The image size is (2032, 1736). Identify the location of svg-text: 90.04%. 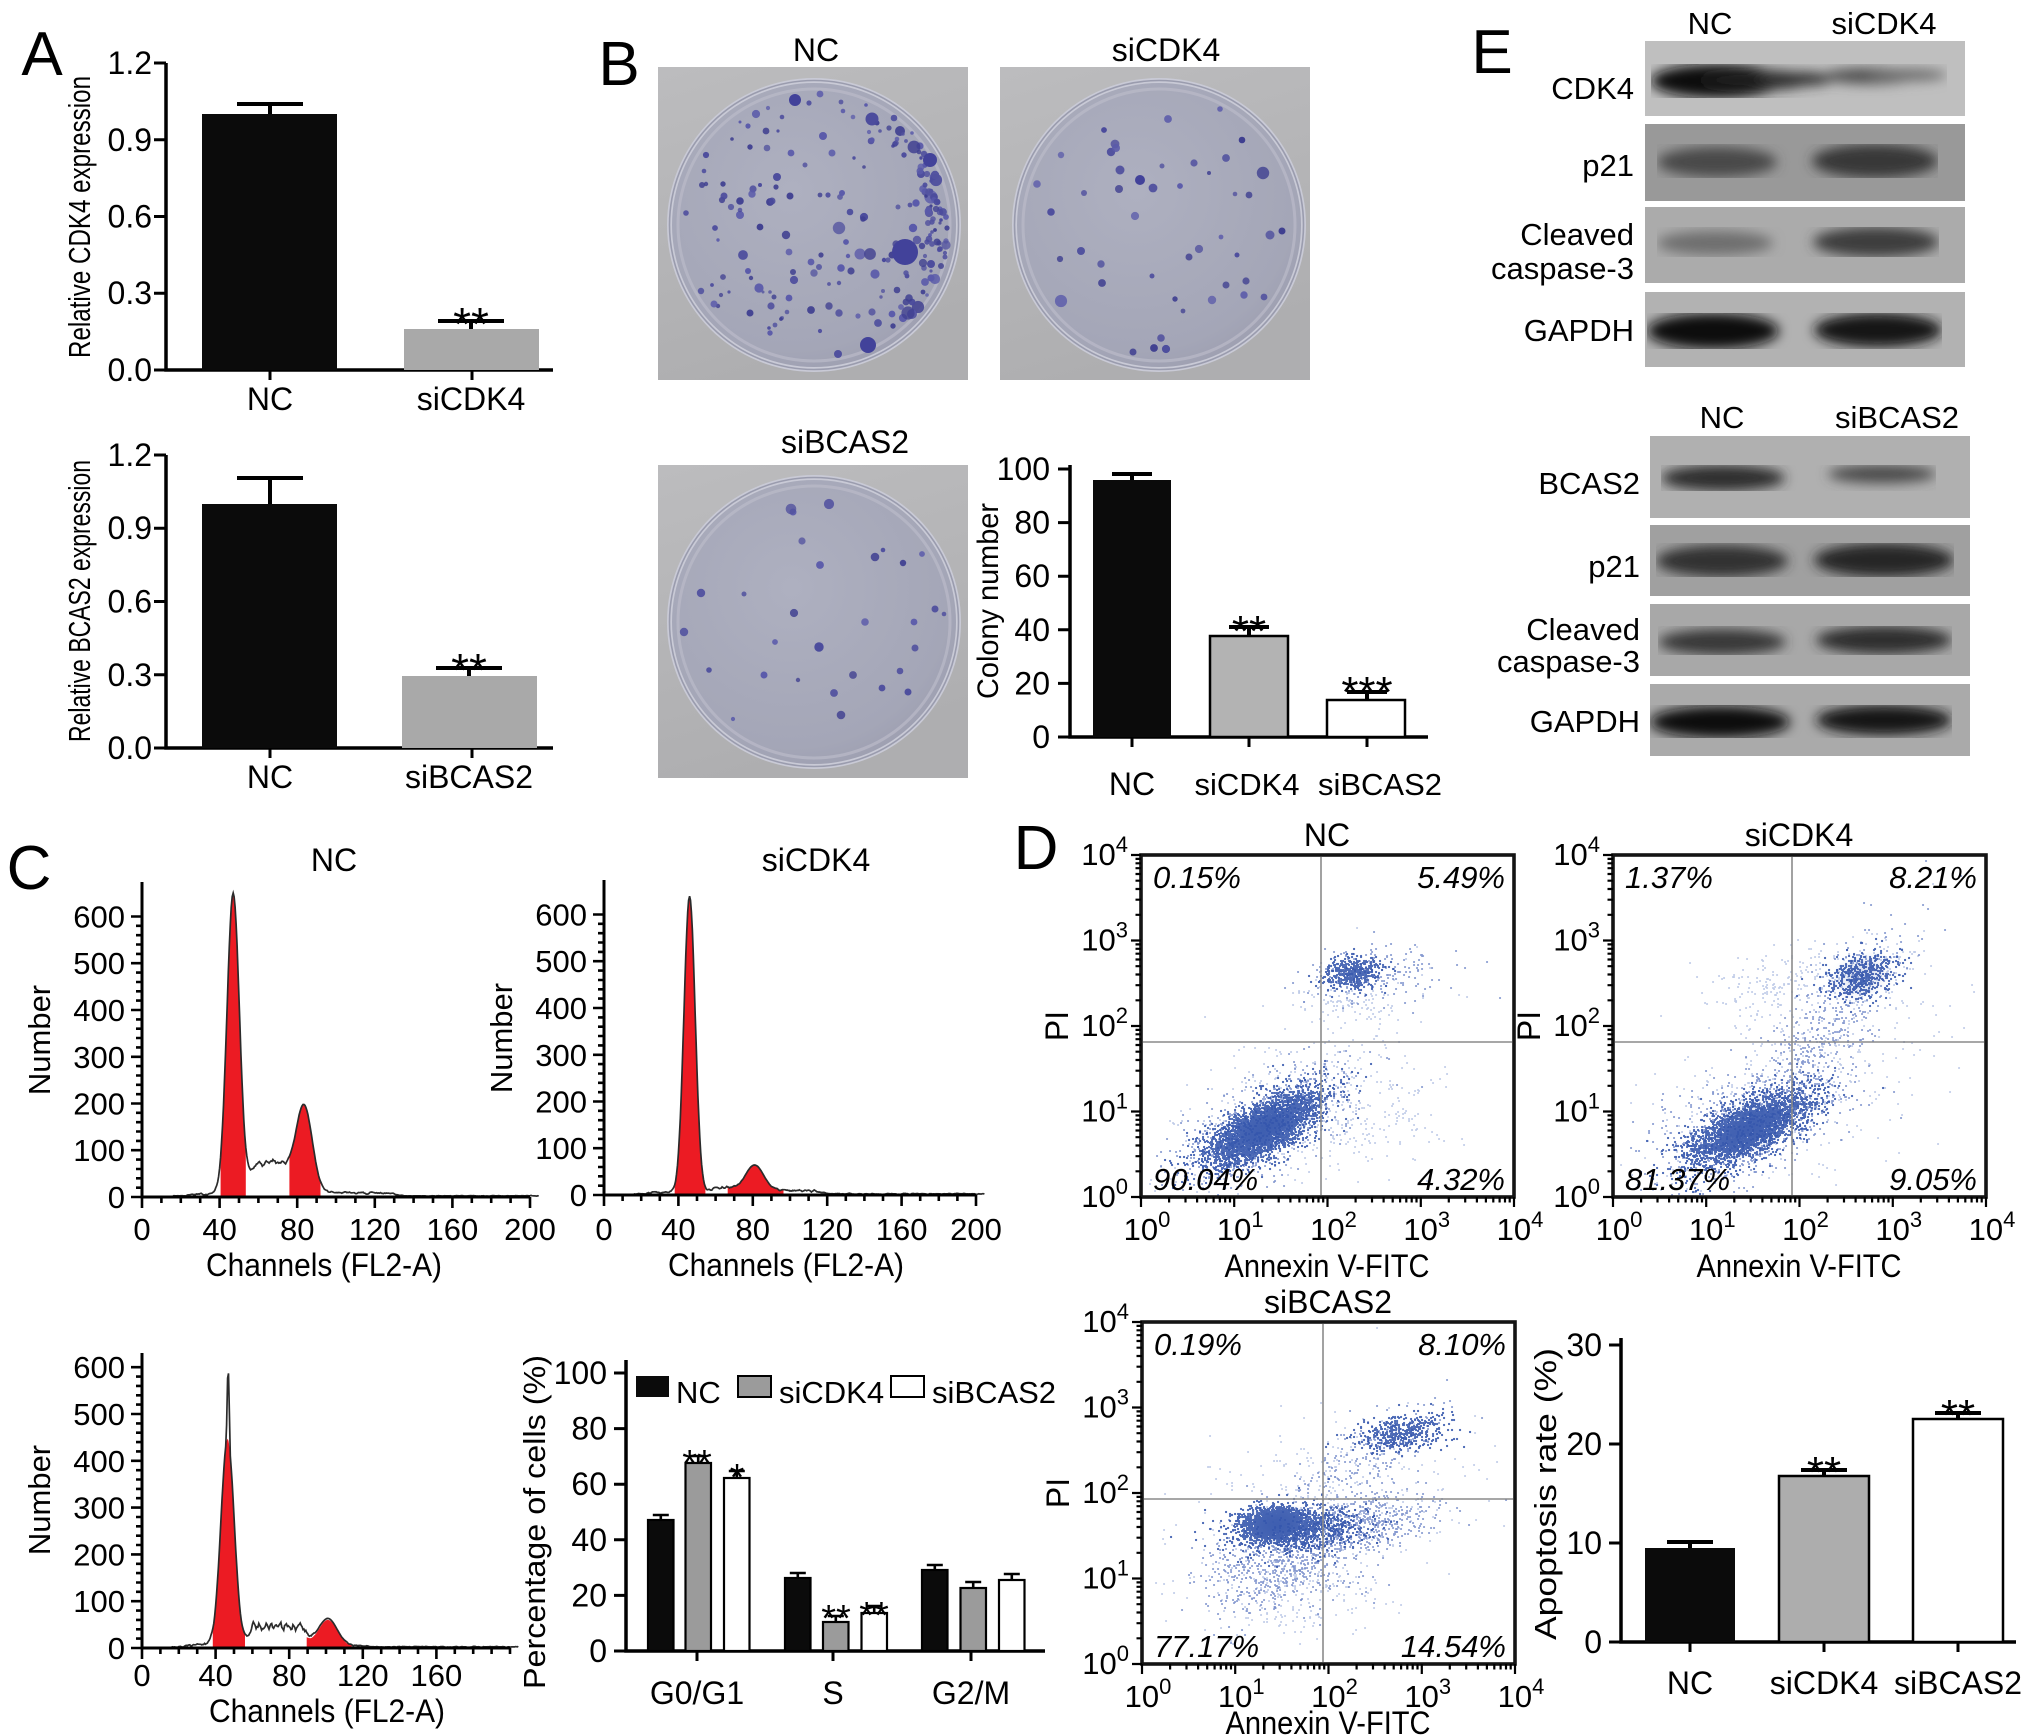
(1205, 1179).